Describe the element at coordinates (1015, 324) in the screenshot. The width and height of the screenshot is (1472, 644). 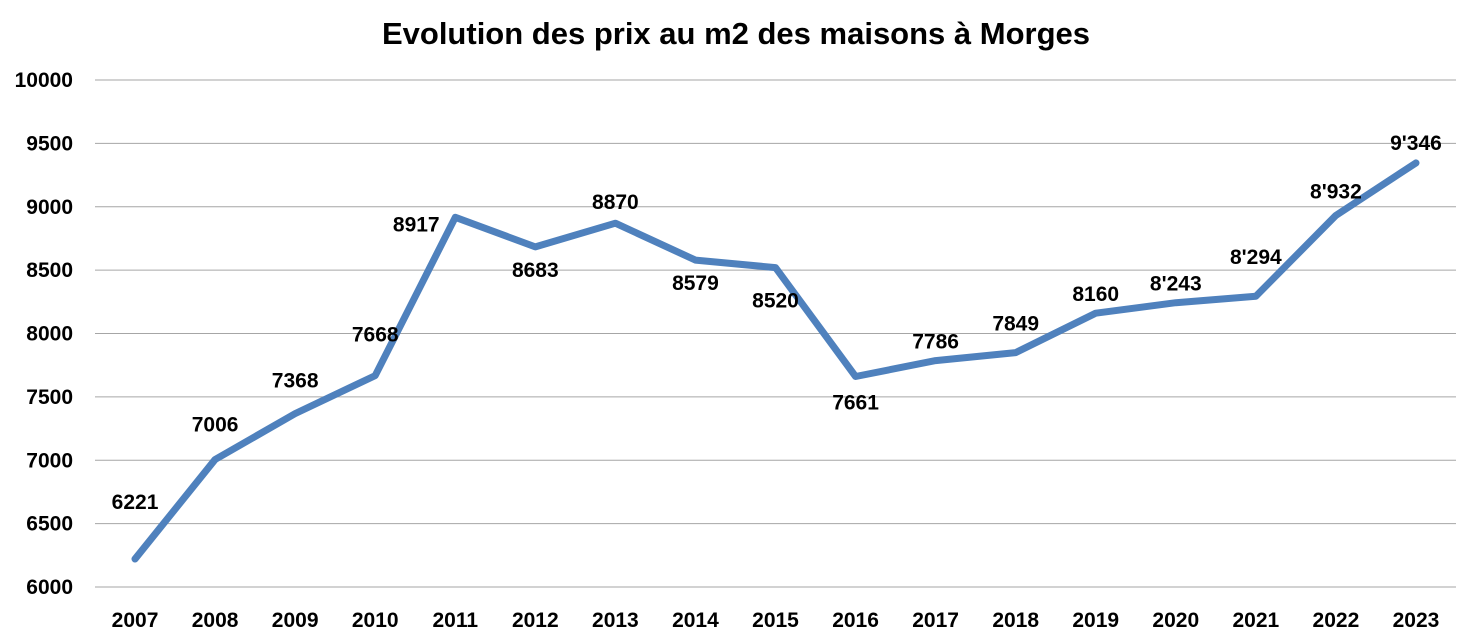
I see `data-label: 7849` at that location.